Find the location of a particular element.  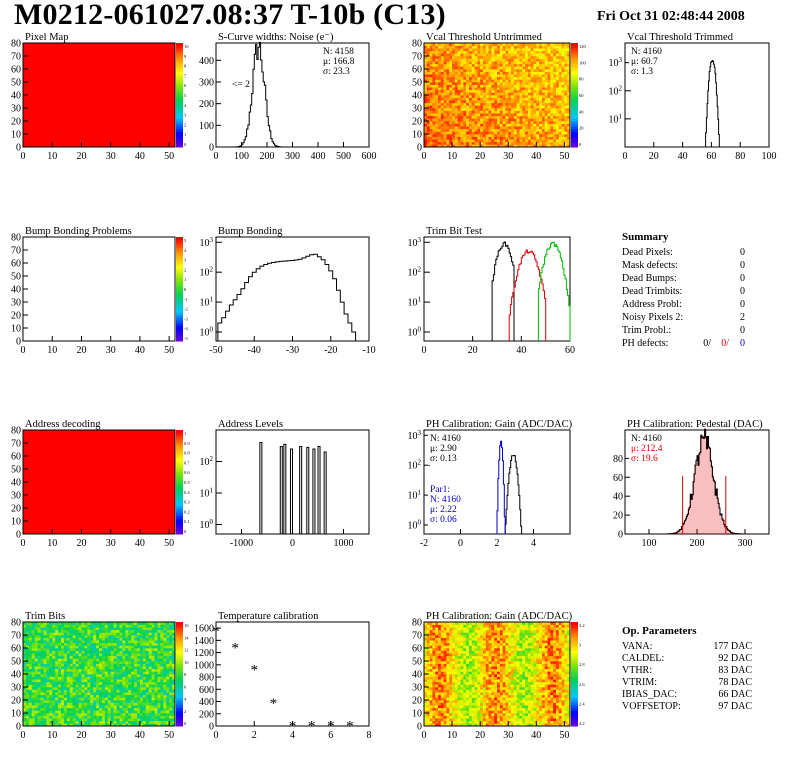

palette-tick-label: 0.9 is located at coordinates (187, 443).